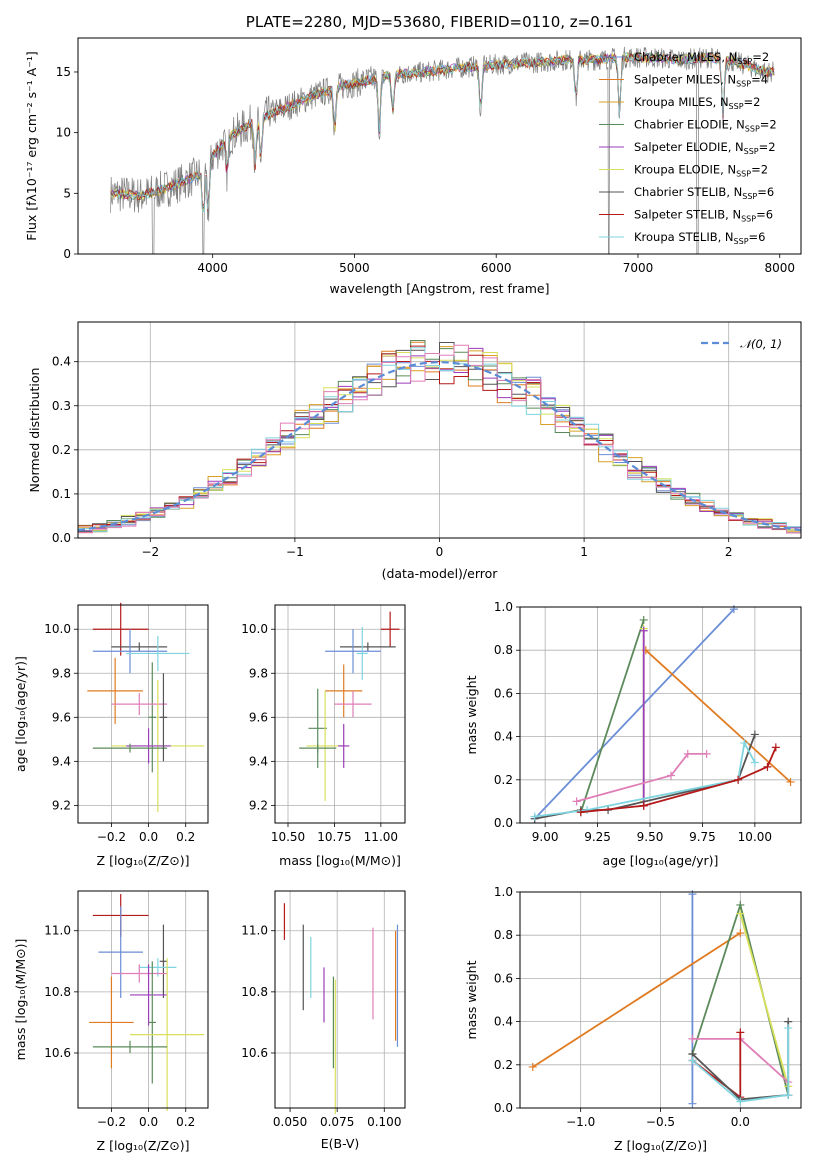 This screenshot has height=1170, width=819. I want to click on mass-vs-Z-xtick-label: −0.2, so click(111, 1122).